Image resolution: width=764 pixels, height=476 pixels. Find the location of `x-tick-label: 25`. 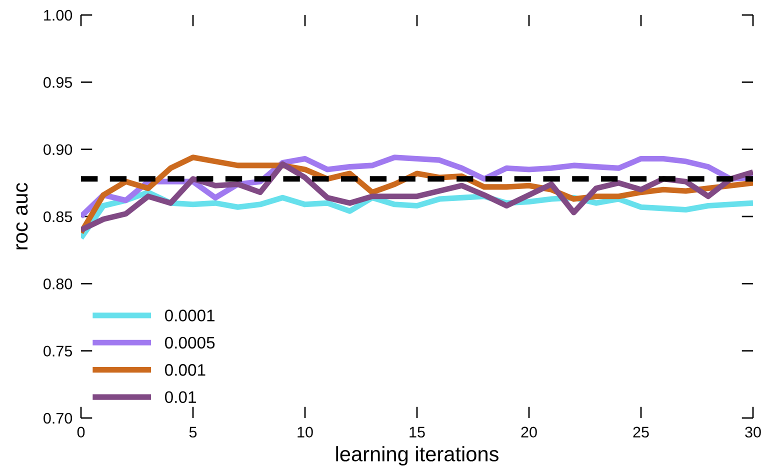

x-tick-label: 25 is located at coordinates (641, 432).